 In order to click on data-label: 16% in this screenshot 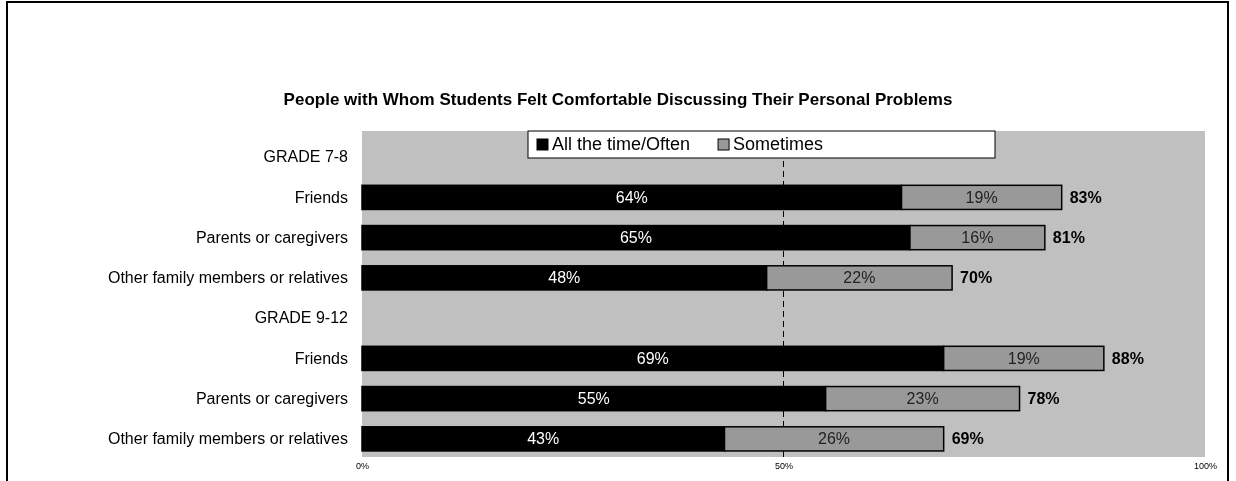, I will do `click(977, 238)`.